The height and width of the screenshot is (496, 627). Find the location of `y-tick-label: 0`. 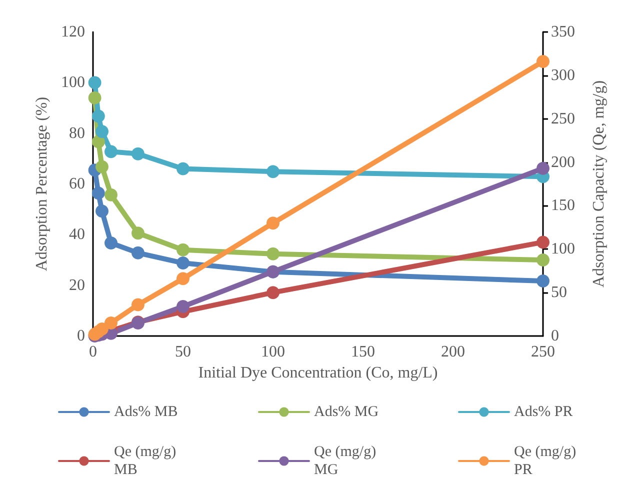

y-tick-label: 0 is located at coordinates (81, 336).